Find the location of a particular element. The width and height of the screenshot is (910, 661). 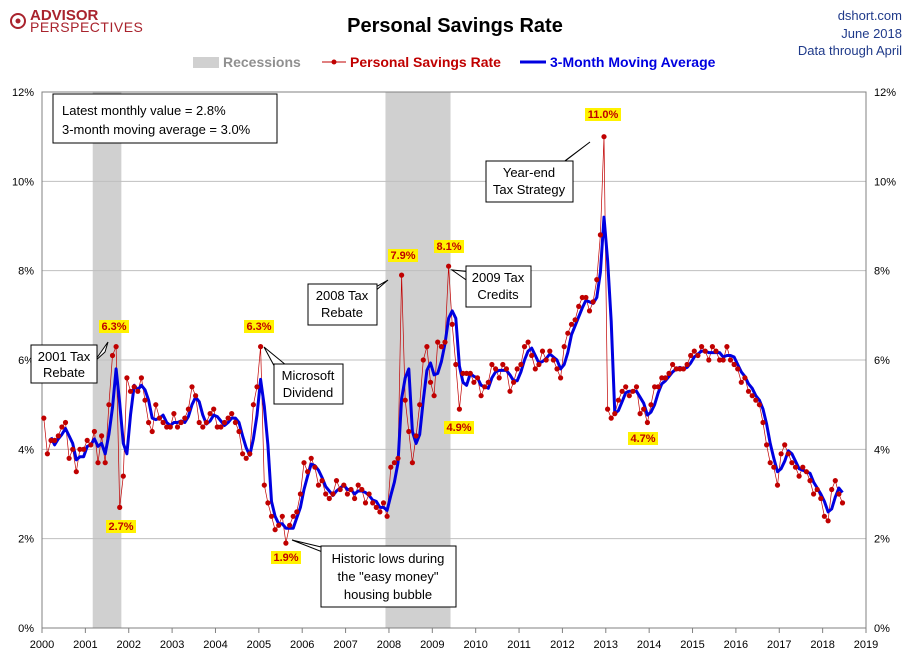

x-tick-label: 2010 is located at coordinates (475, 645).